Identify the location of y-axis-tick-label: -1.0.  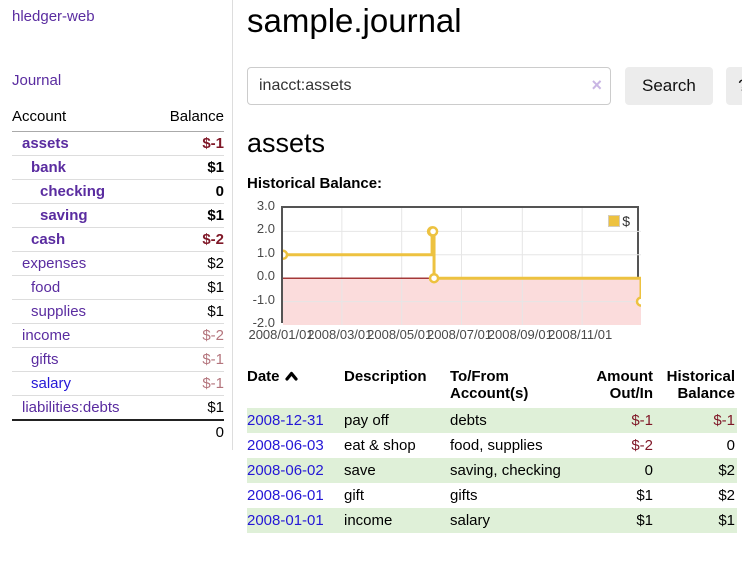
(263, 299).